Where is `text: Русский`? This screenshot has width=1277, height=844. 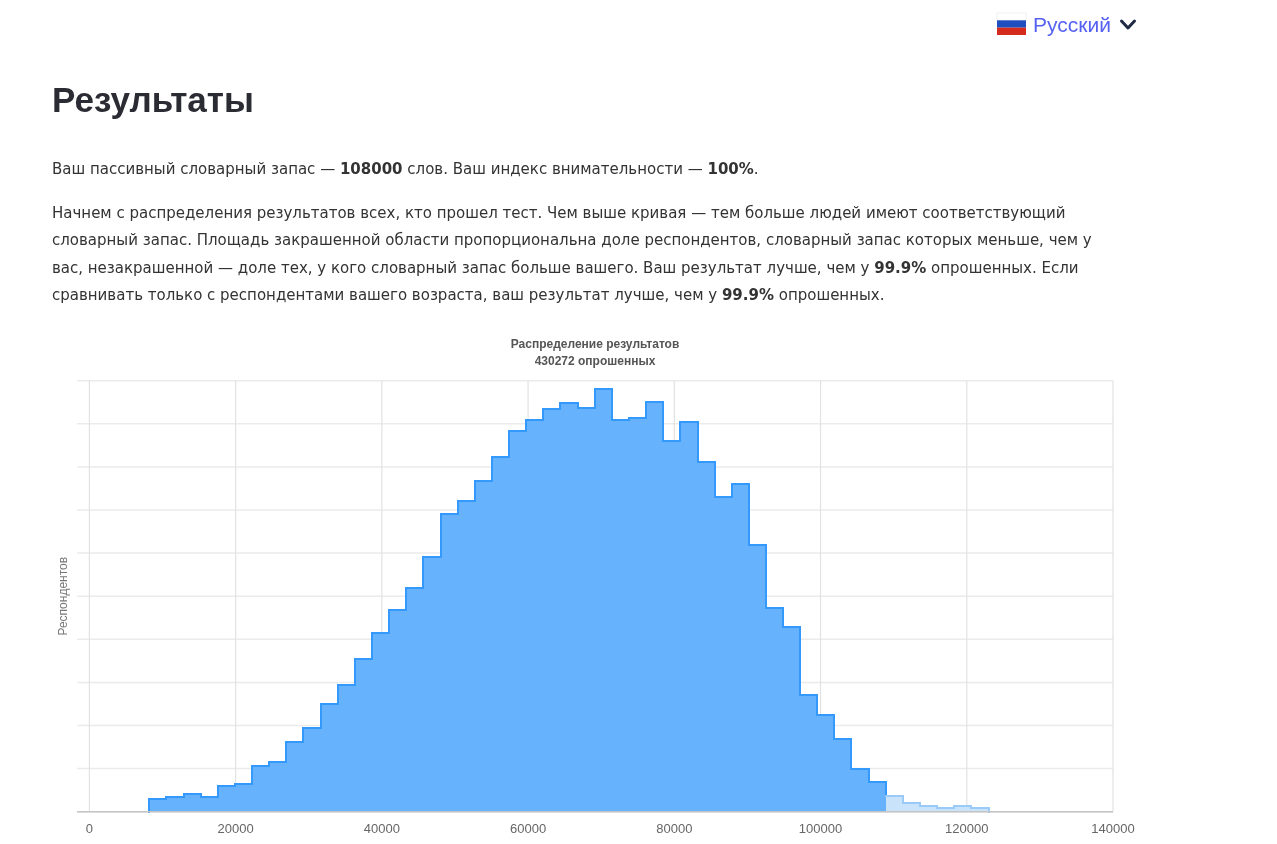
text: Русский is located at coordinates (1072, 25).